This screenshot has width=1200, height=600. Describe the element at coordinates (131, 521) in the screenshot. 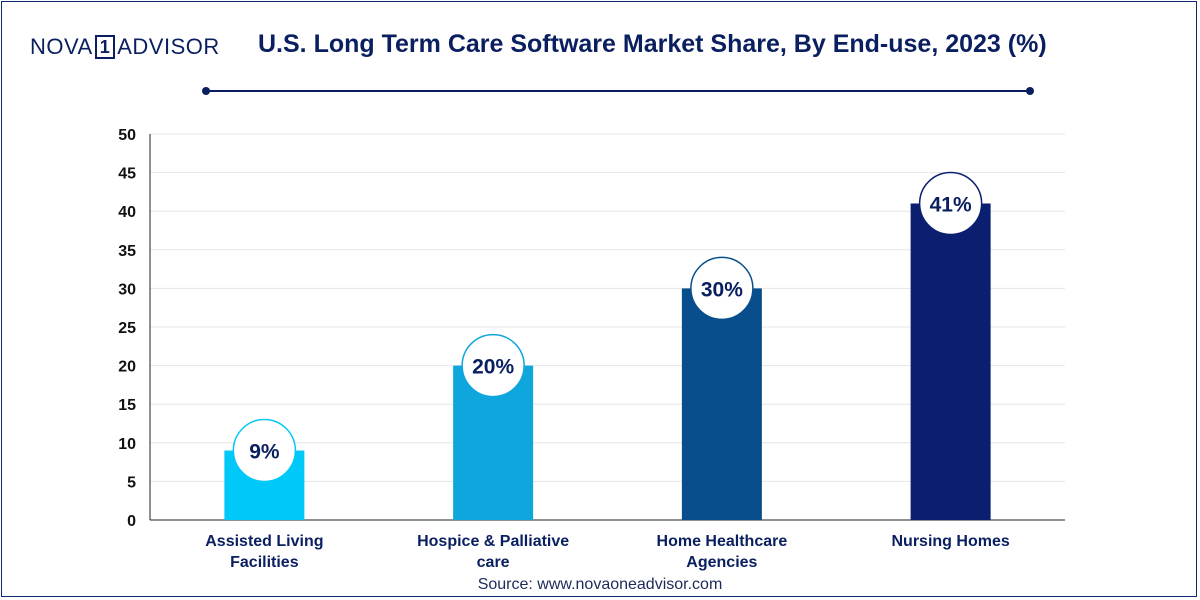

I see `y-tick-label: 0` at that location.